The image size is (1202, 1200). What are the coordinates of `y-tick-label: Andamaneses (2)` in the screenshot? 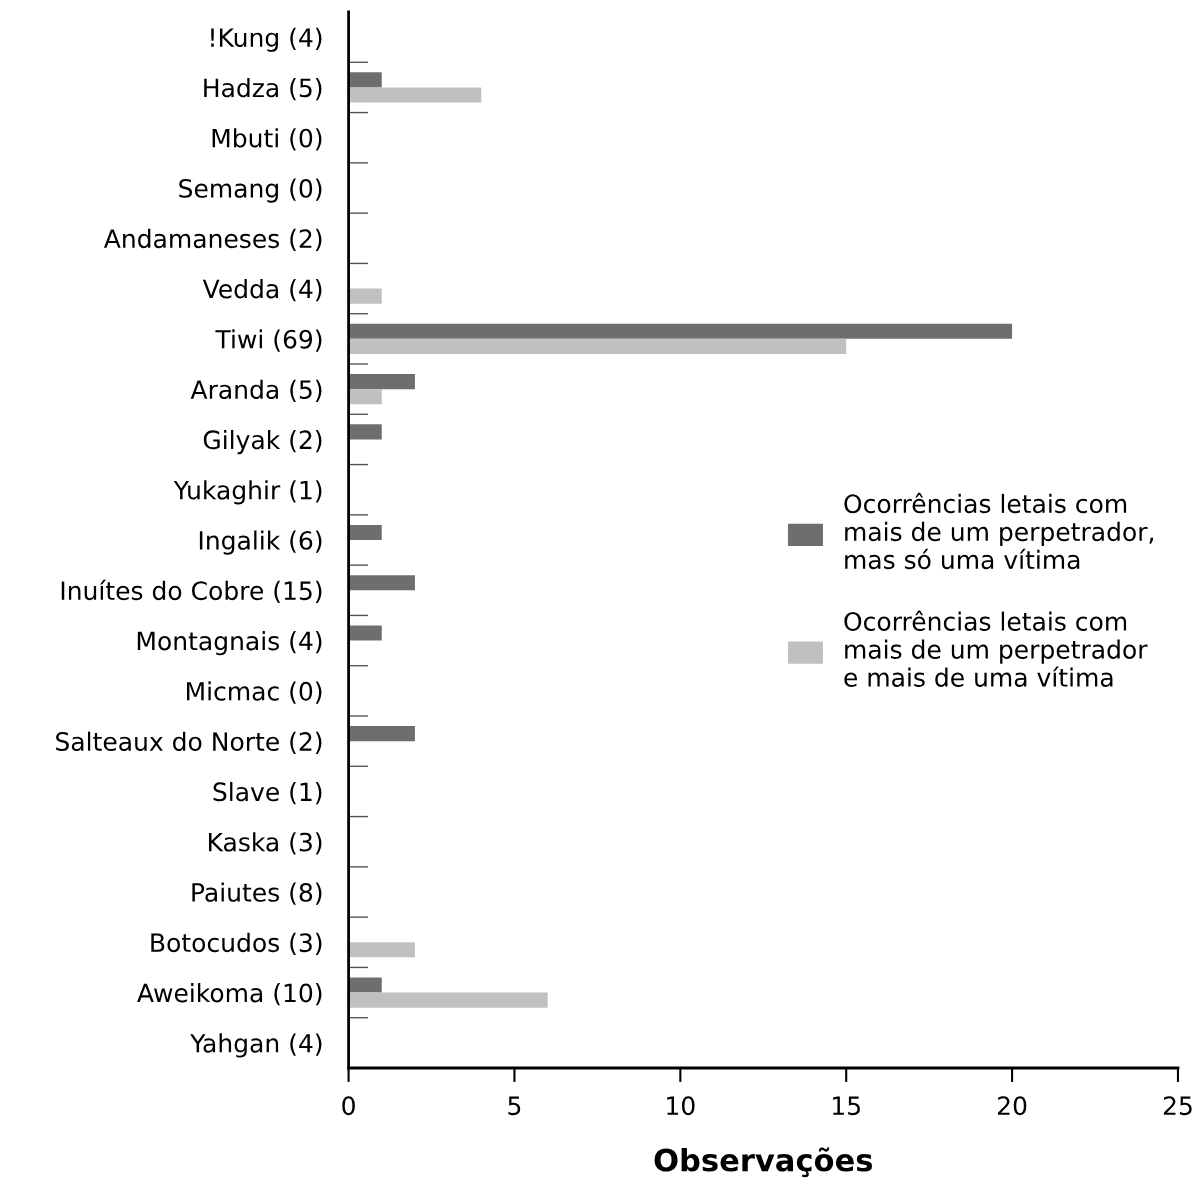 It's located at (212, 240).